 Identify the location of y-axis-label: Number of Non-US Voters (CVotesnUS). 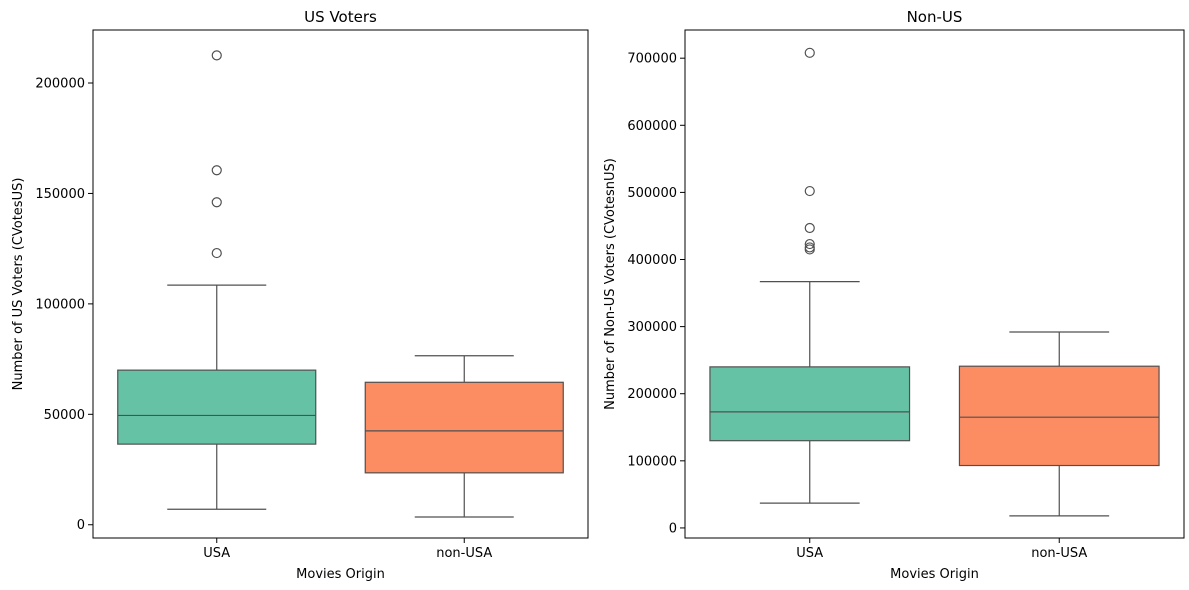
(610, 284).